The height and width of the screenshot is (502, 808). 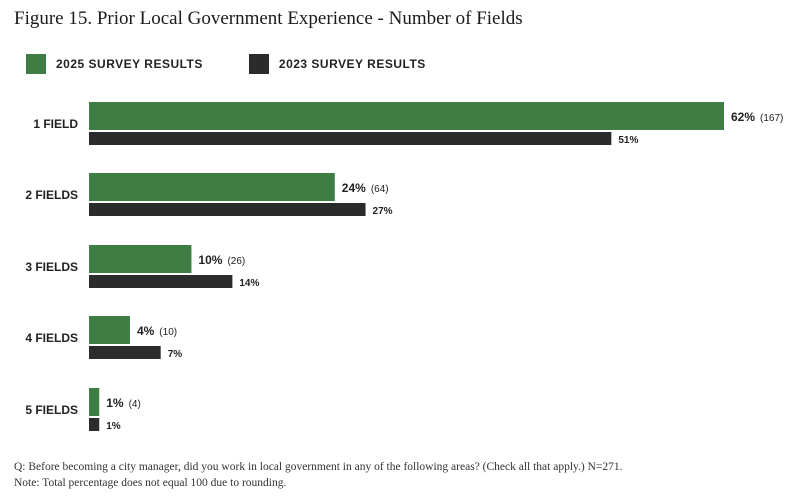 What do you see at coordinates (135, 404) in the screenshot?
I see `value-count-2025-5-fields: (4)` at bounding box center [135, 404].